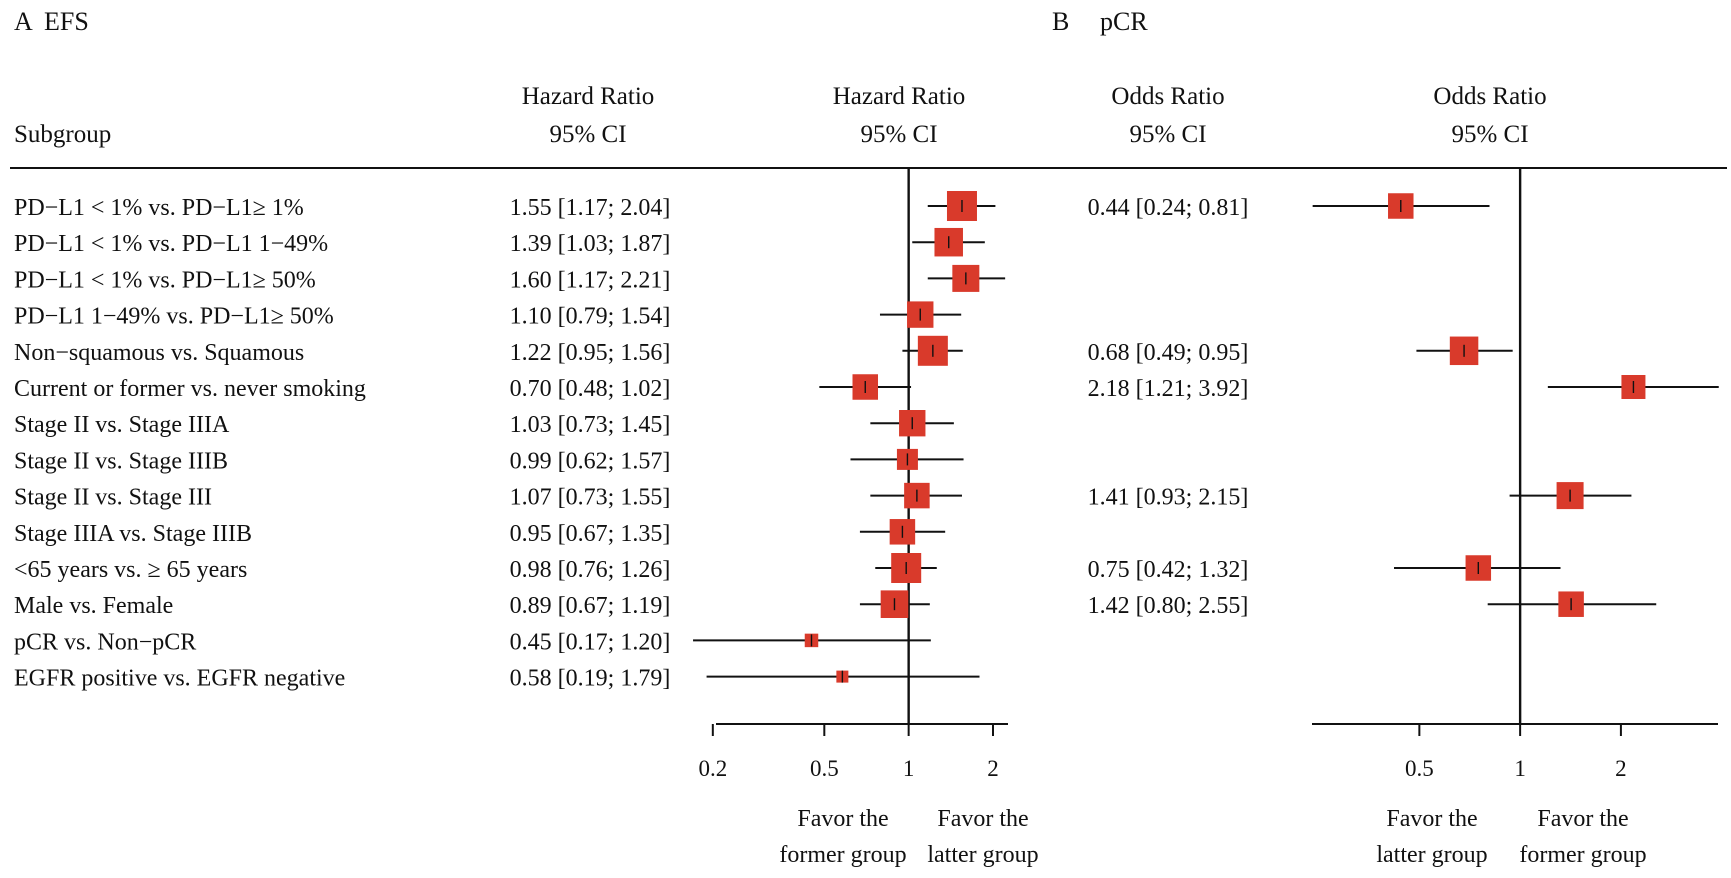 This screenshot has height=878, width=1731. Describe the element at coordinates (898, 134) in the screenshot. I see `efs-plot-header-line2: 95% CI` at that location.